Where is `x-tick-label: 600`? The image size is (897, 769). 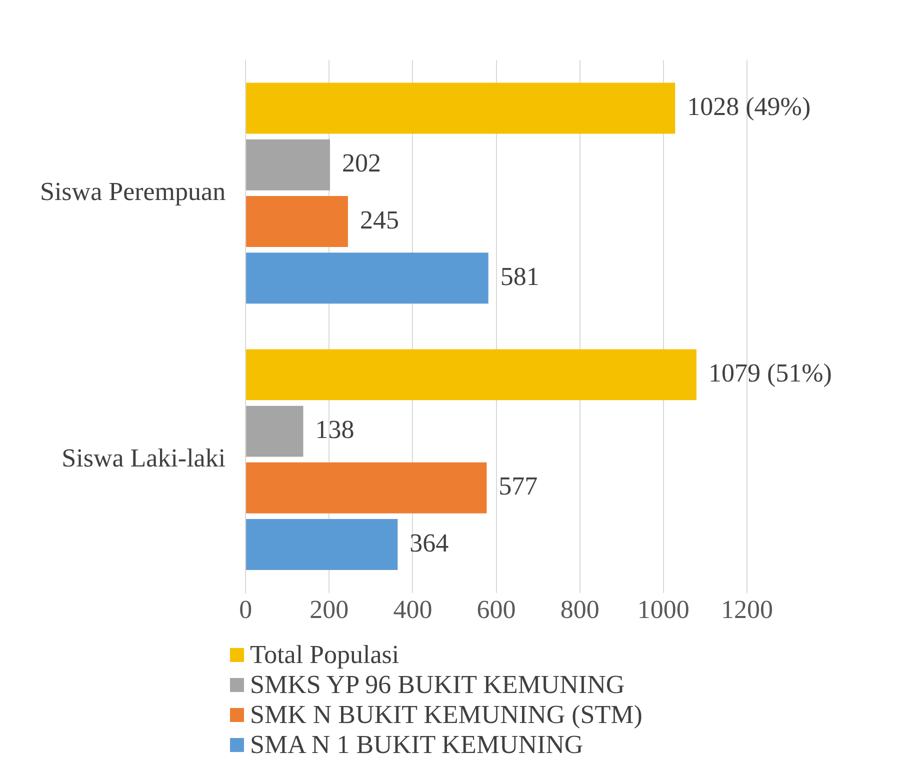 x-tick-label: 600 is located at coordinates (496, 609).